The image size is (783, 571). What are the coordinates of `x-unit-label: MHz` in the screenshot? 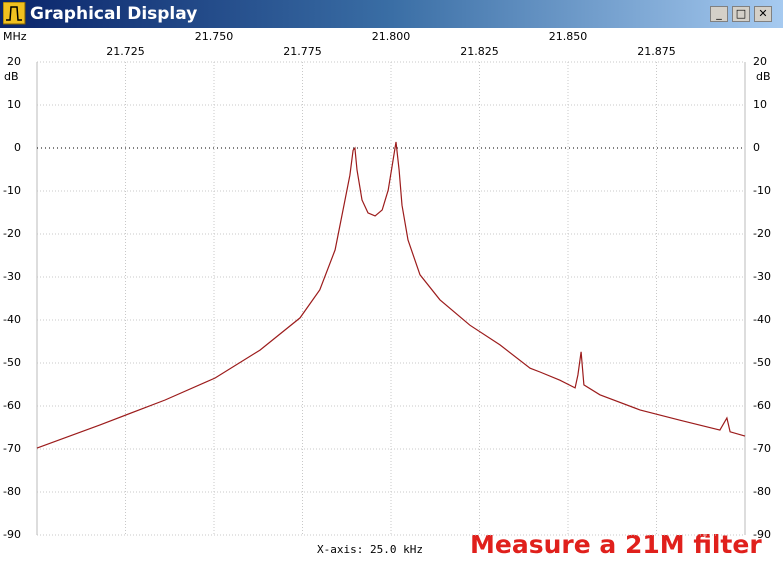 It's located at (15, 36).